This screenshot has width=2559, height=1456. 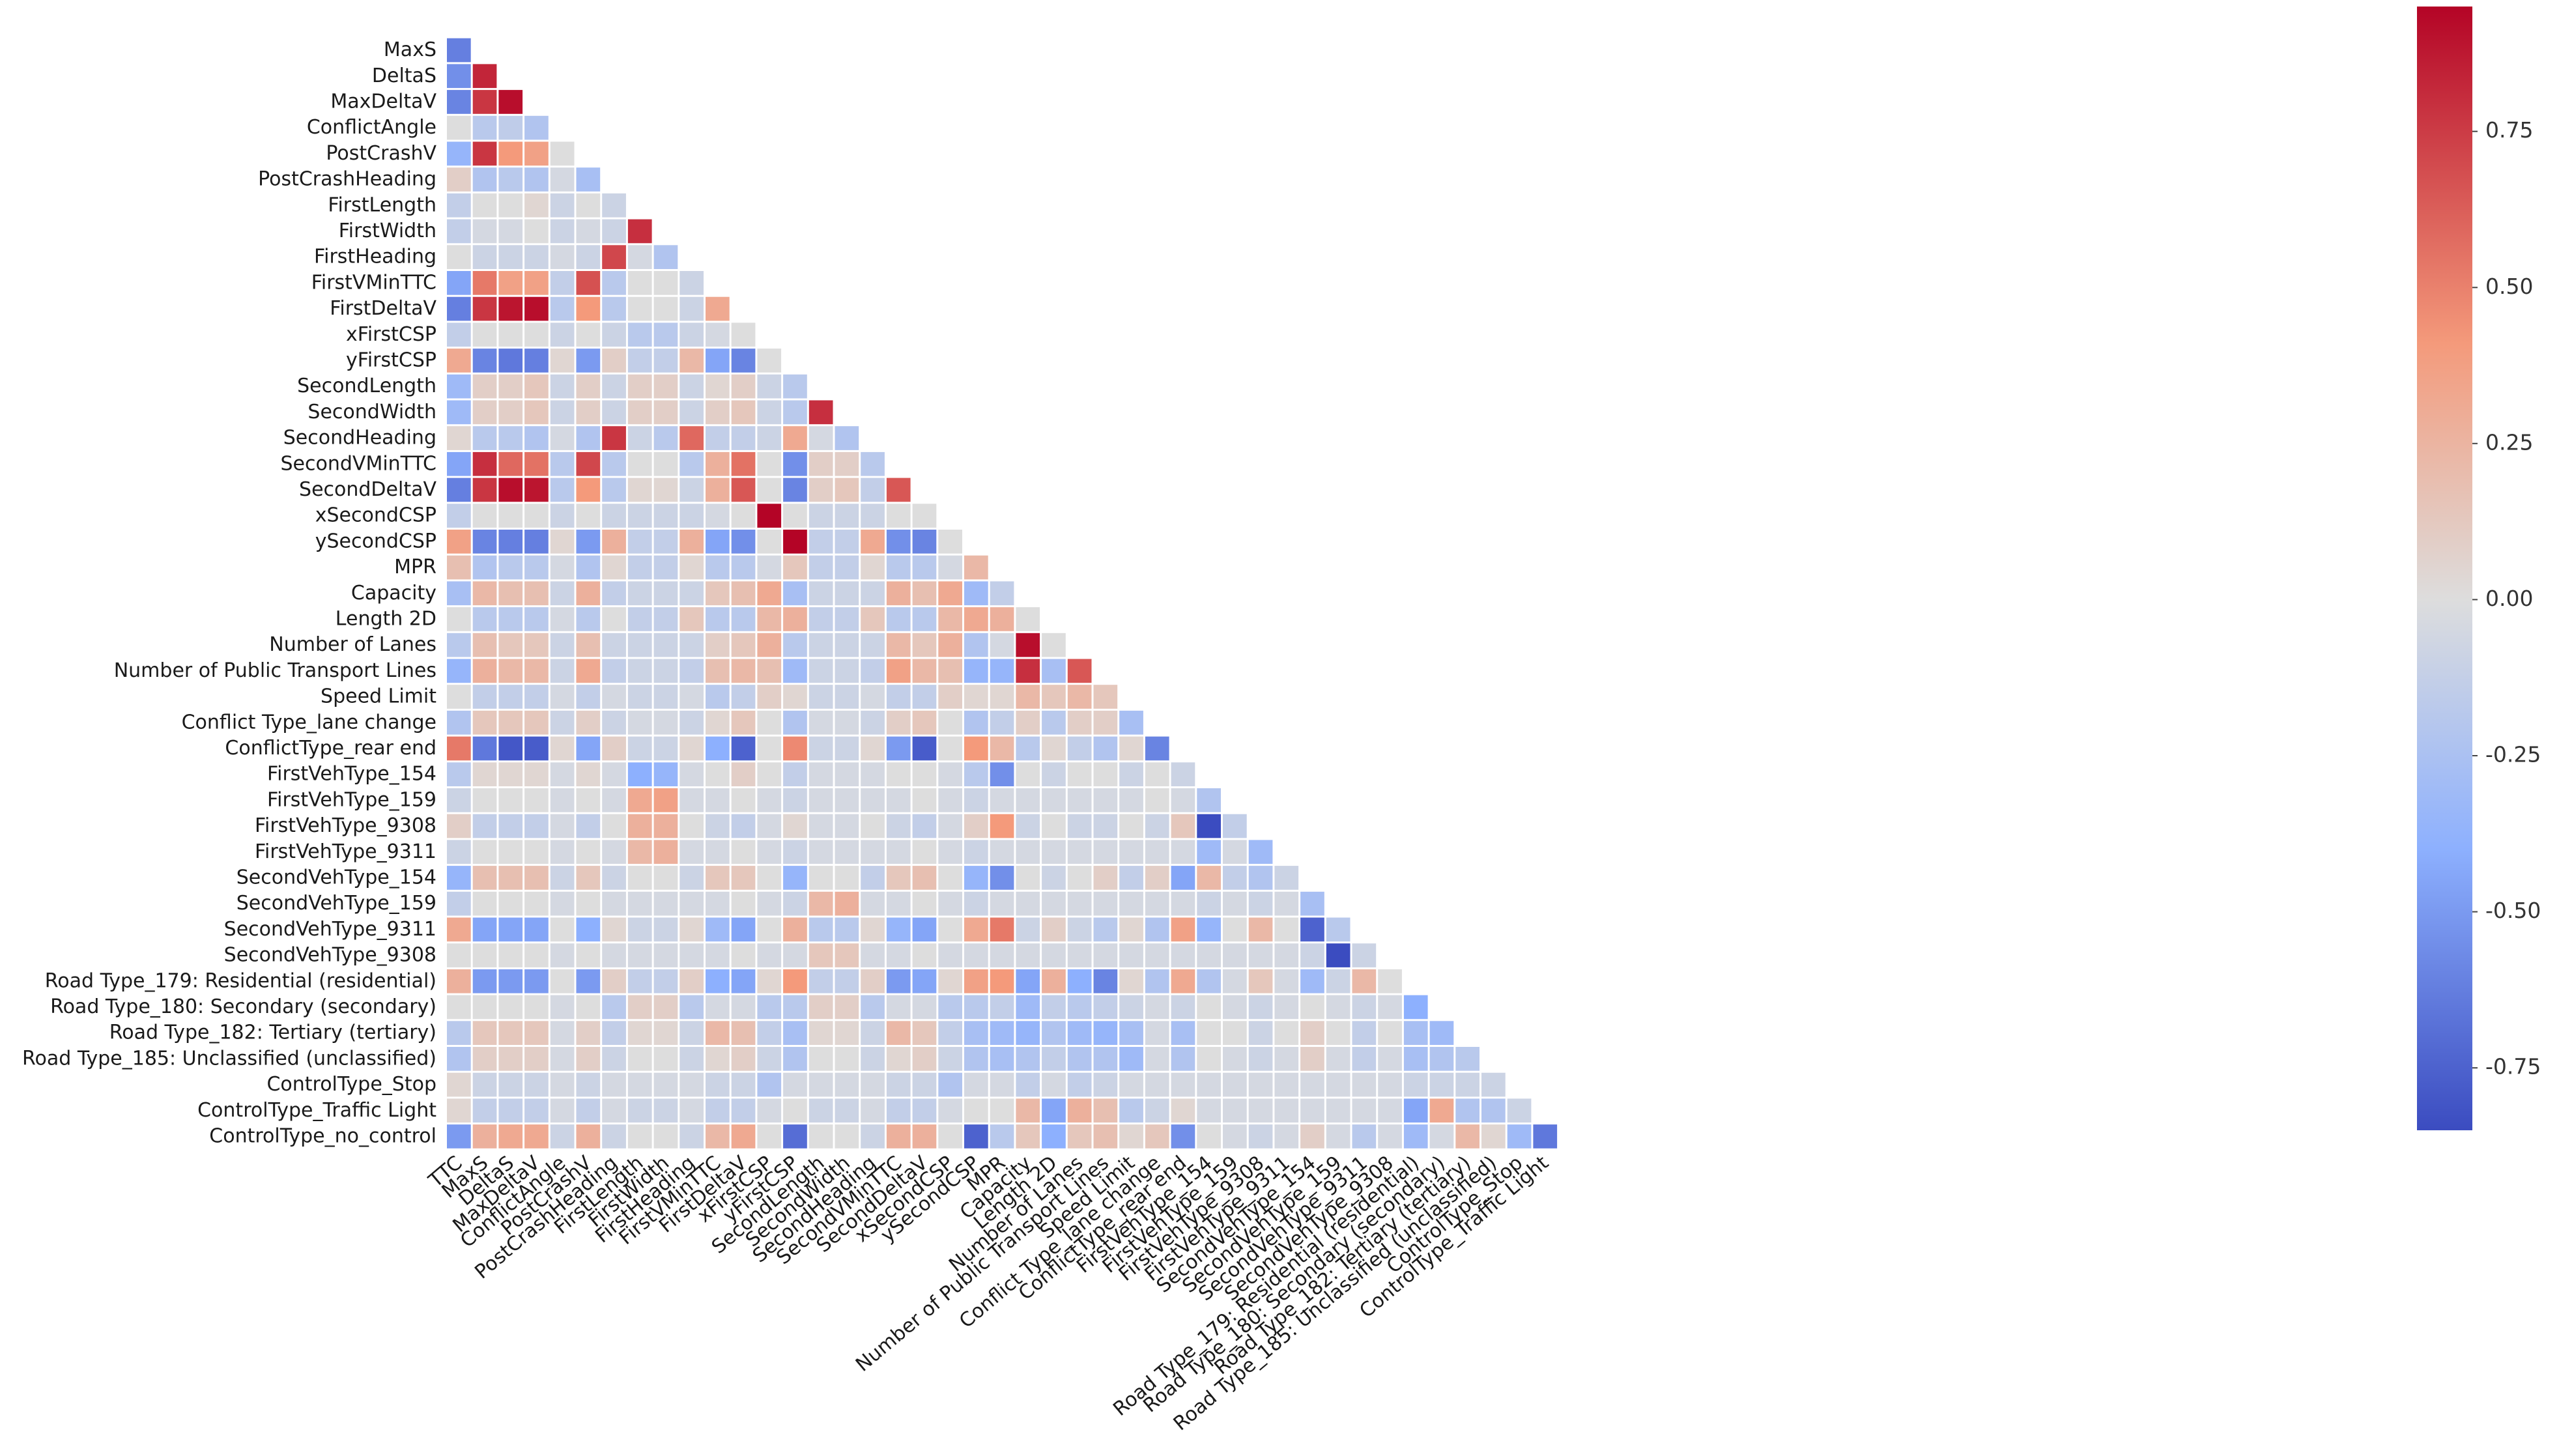 I want to click on row-label: MPR, so click(x=415, y=567).